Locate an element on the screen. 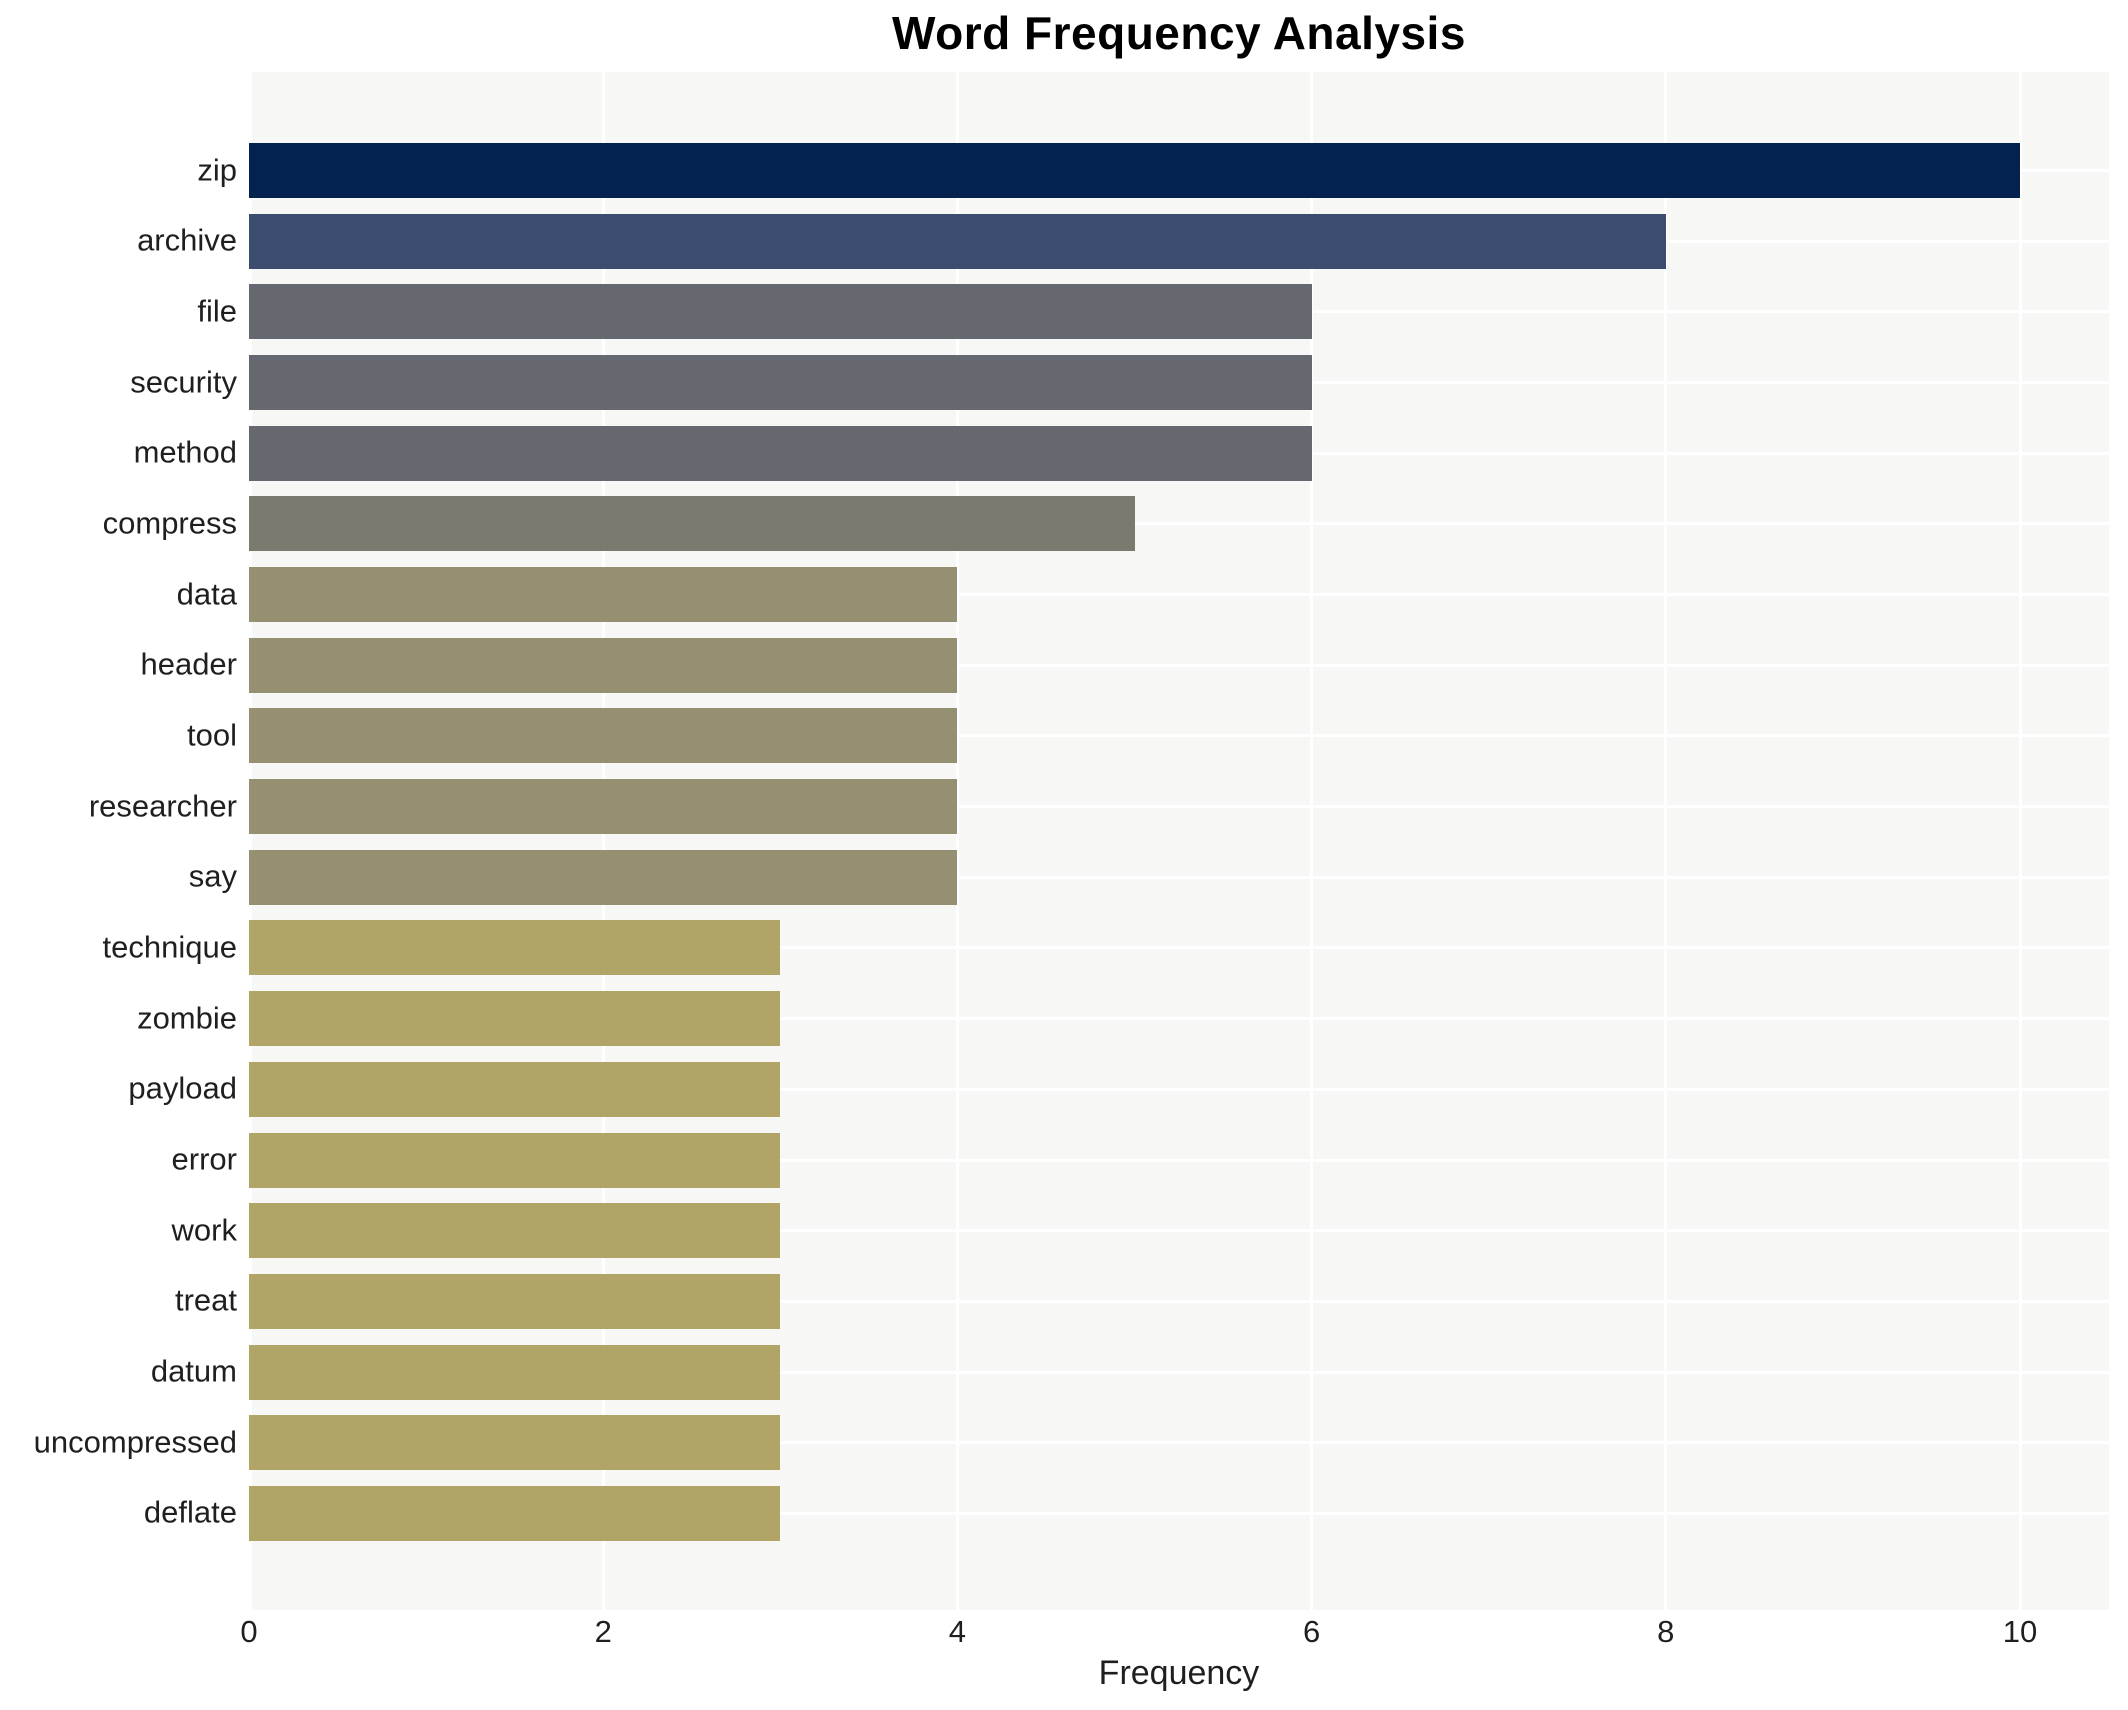 The image size is (2128, 1710). x-tick-label: 10 is located at coordinates (2020, 1631).